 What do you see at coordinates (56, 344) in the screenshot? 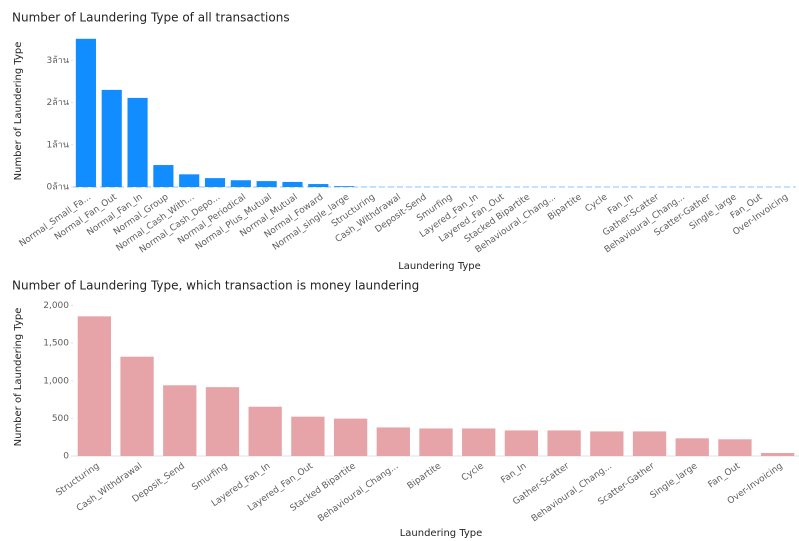
I see `y-tick-label: 1,500` at bounding box center [56, 344].